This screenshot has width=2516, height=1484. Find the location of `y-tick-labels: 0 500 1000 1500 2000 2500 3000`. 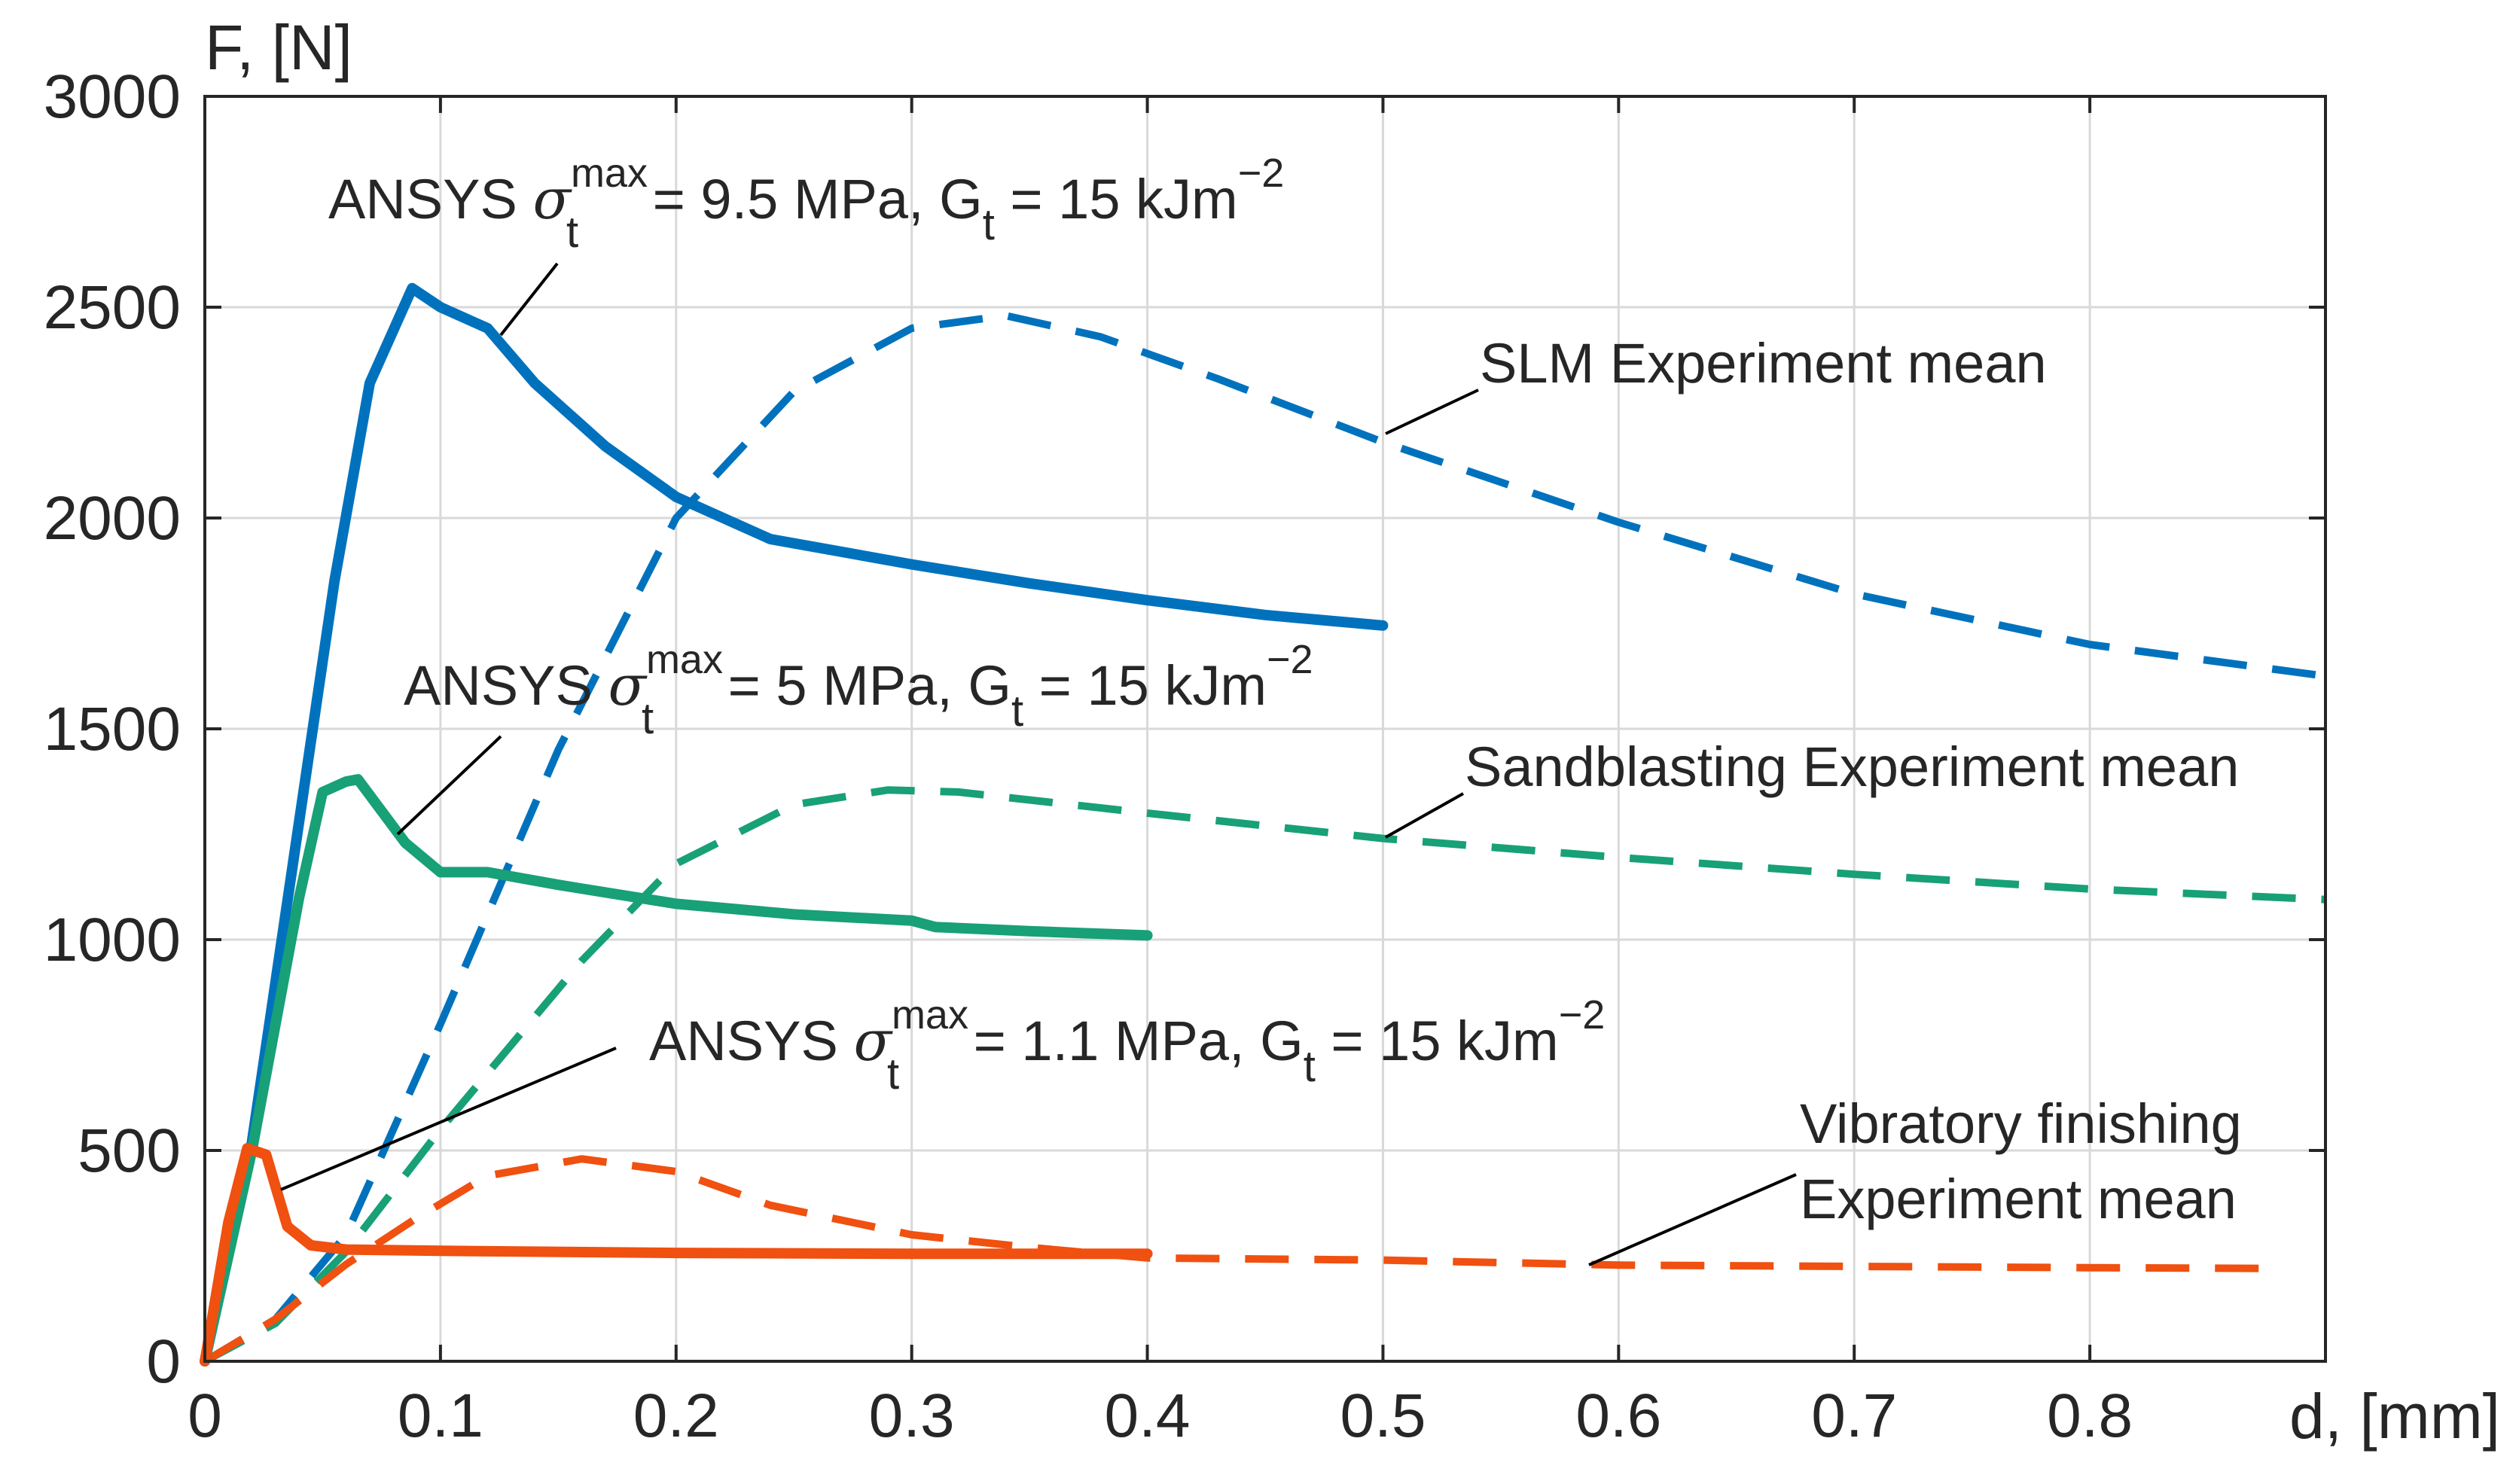

y-tick-labels: 0 500 1000 1500 2000 2500 3000 is located at coordinates (112, 729).